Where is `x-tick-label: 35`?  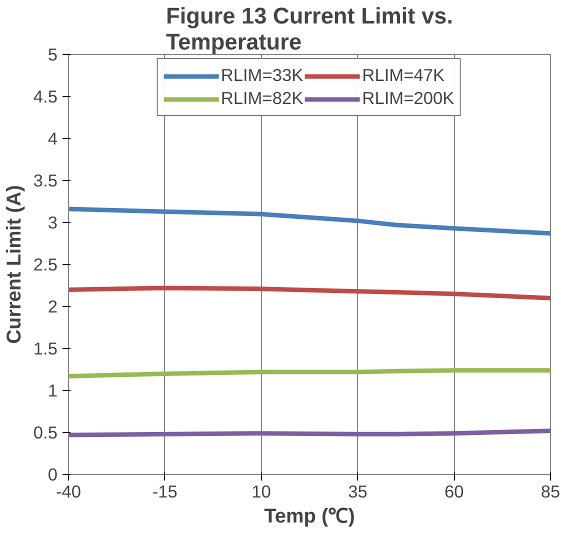 x-tick-label: 35 is located at coordinates (358, 492).